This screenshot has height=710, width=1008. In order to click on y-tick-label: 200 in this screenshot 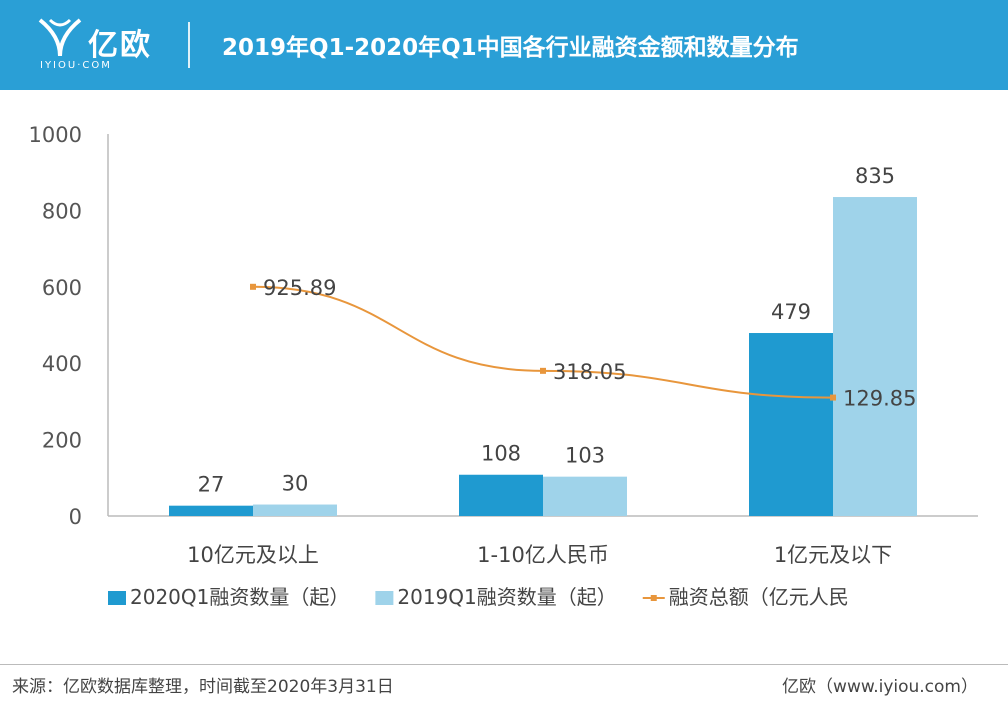, I will do `click(62, 441)`.